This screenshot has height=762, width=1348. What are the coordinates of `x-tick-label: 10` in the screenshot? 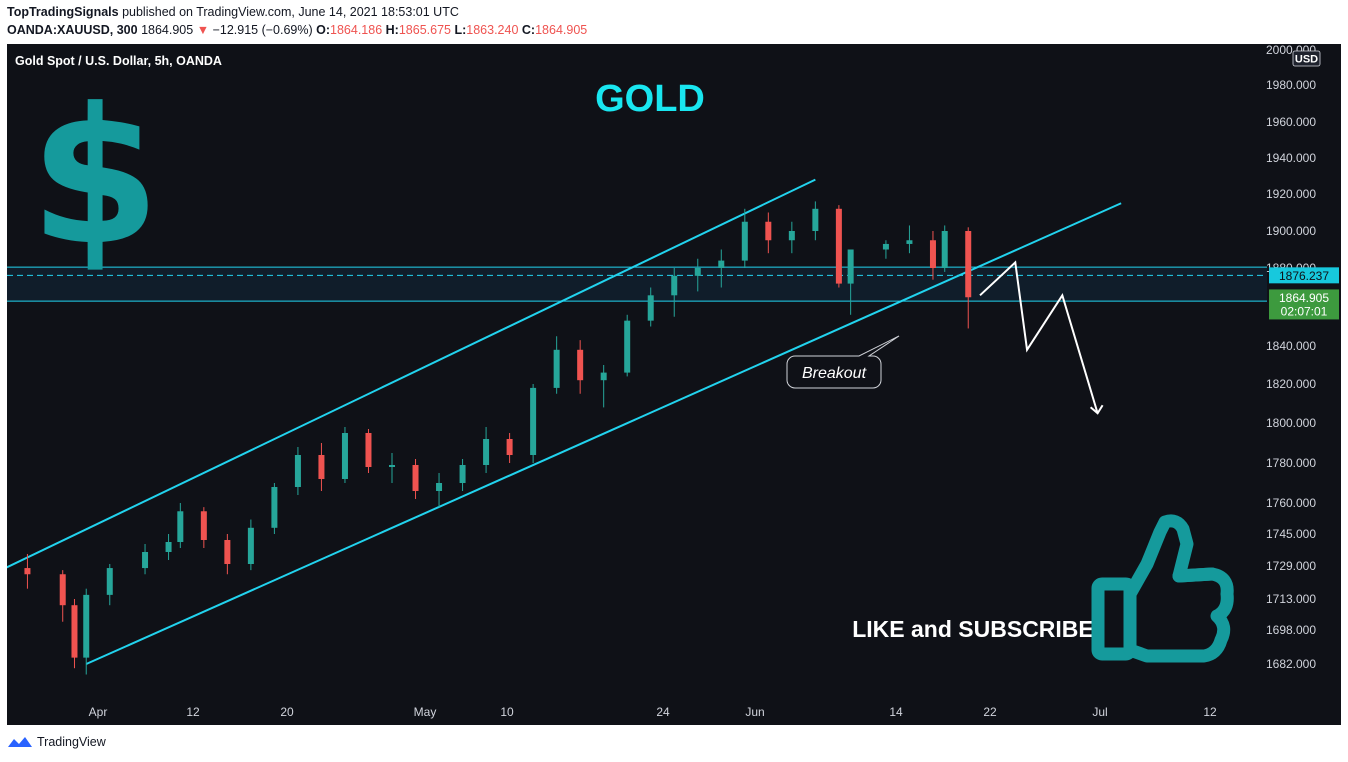 It's located at (507, 712).